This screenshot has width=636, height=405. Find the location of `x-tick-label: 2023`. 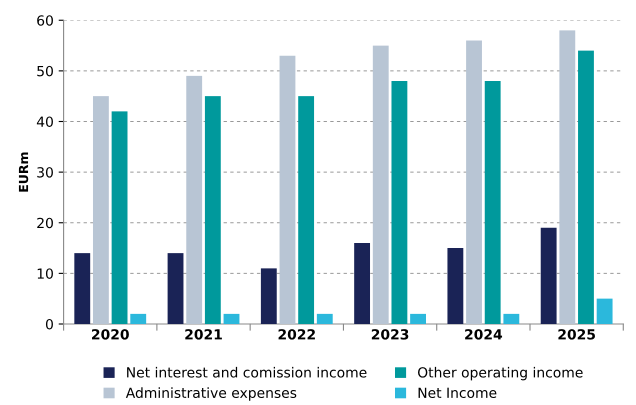

x-tick-label: 2023 is located at coordinates (390, 334).